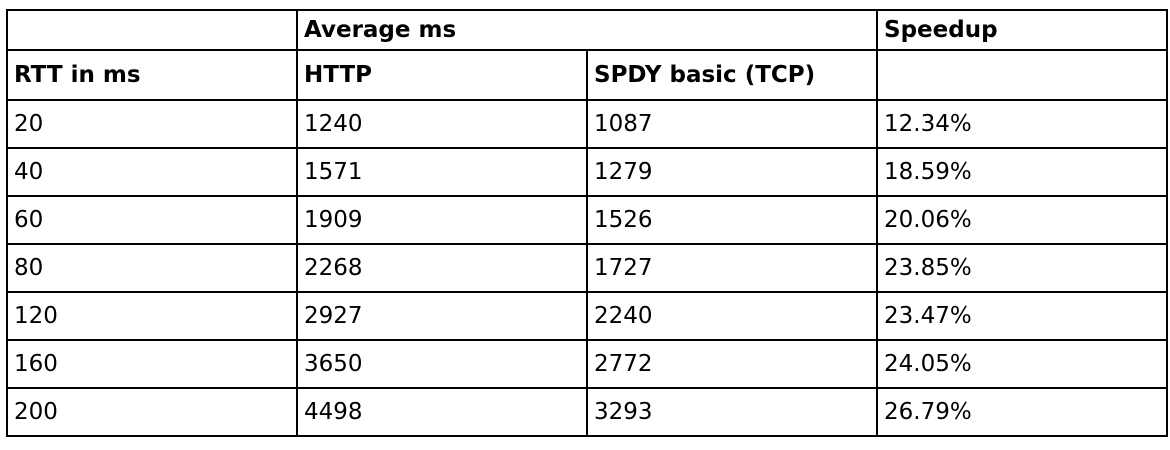 The height and width of the screenshot is (450, 1170). I want to click on table-cell: 2240, so click(732, 316).